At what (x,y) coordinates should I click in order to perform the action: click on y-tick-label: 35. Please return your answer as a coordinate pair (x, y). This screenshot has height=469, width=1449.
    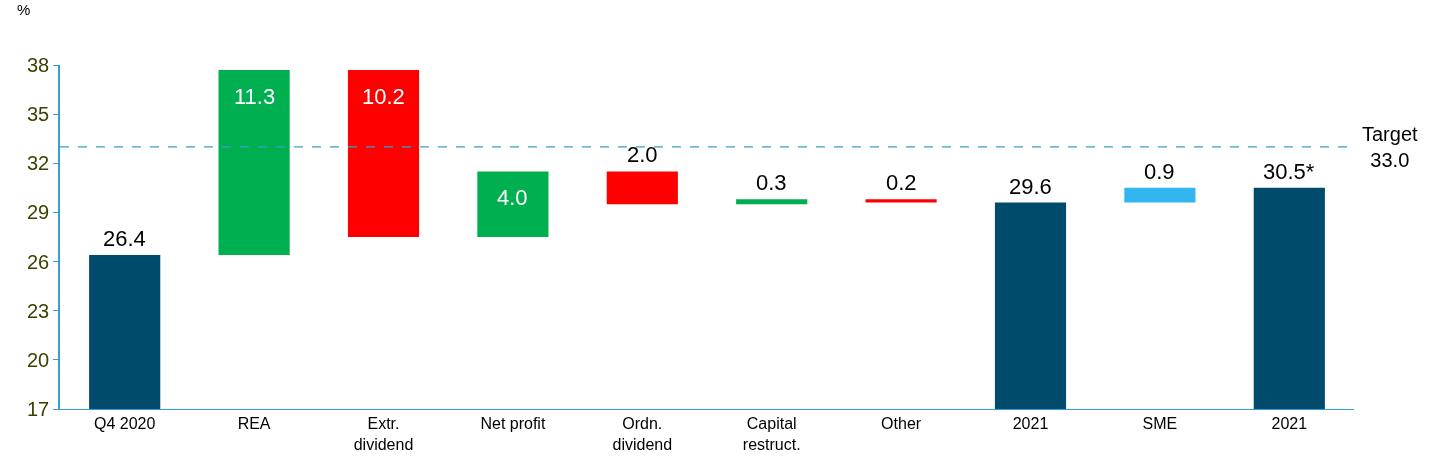
    Looking at the image, I should click on (38, 114).